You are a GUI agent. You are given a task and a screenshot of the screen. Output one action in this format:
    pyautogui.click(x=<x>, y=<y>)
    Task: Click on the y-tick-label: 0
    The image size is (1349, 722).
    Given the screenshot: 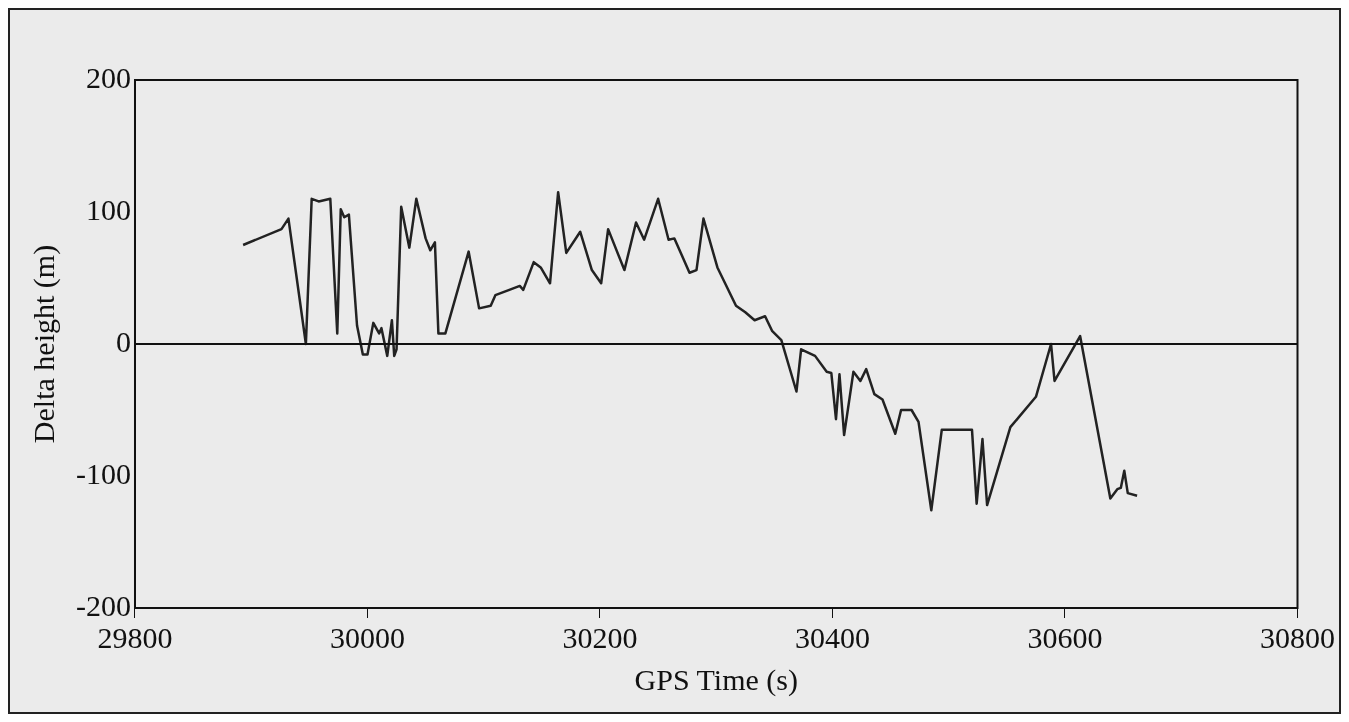 What is the action you would take?
    pyautogui.click(x=123, y=341)
    